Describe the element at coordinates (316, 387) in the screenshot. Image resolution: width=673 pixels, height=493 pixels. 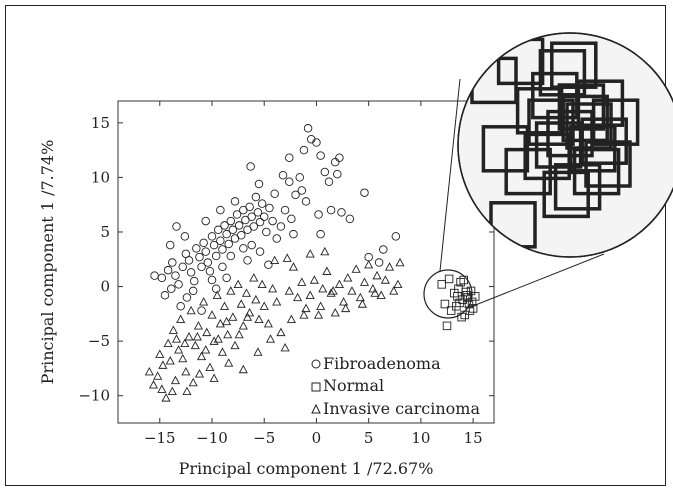
I see `legend-marker-normal` at that location.